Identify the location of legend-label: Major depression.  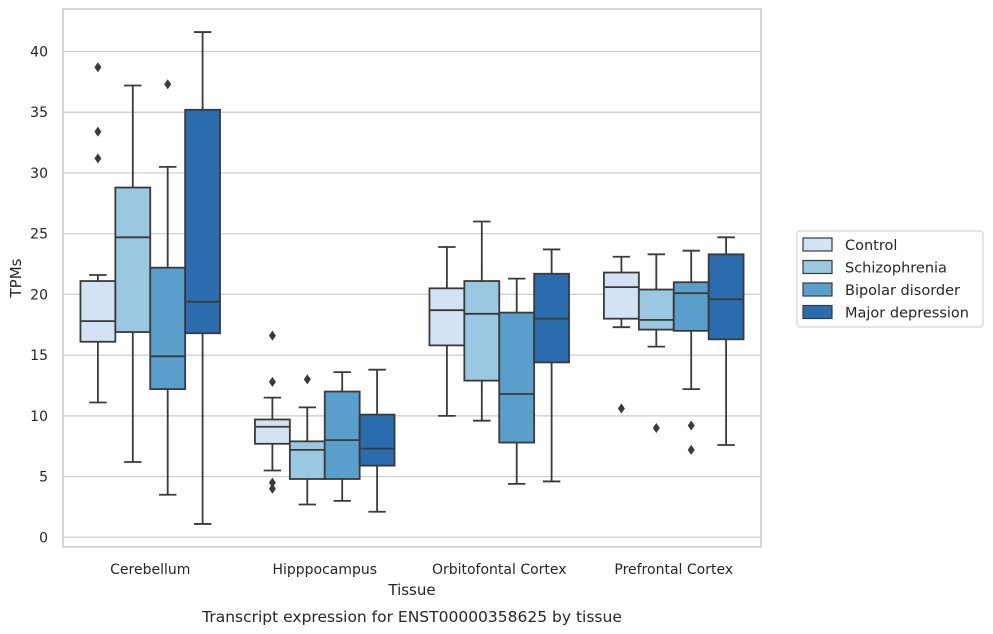
(907, 314).